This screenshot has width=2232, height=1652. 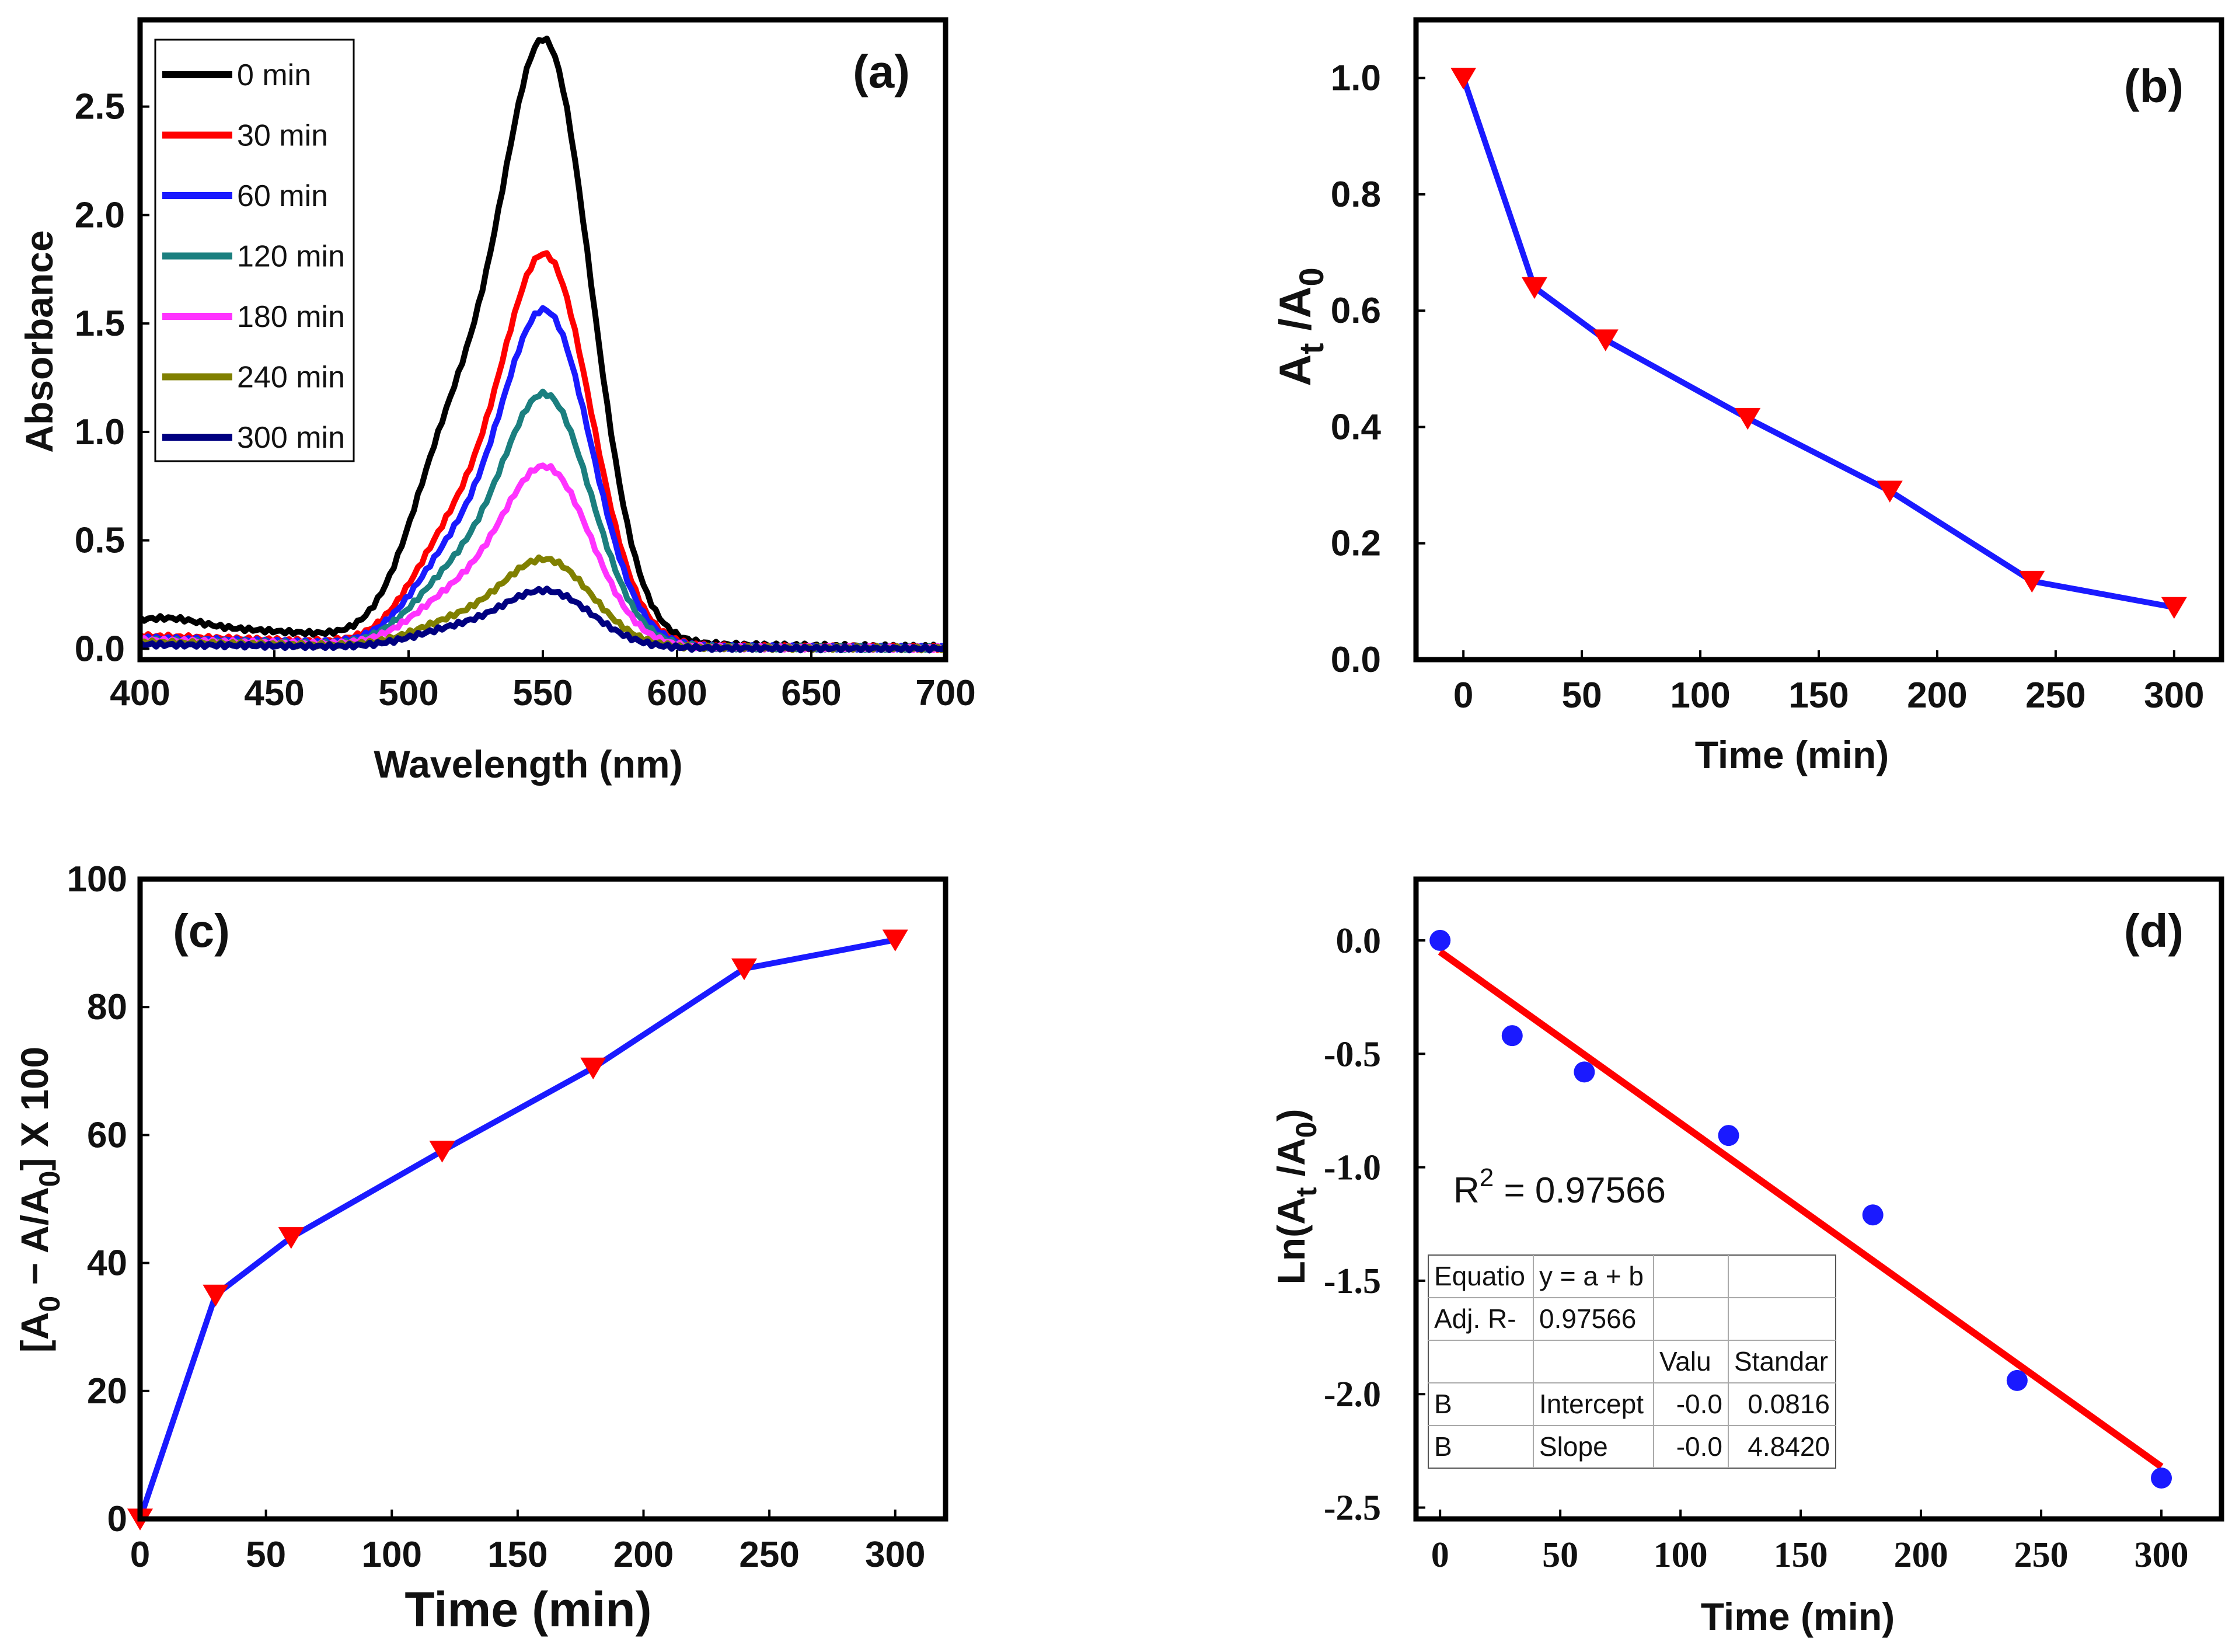 I want to click on panel-a-label: (a), so click(x=881, y=71).